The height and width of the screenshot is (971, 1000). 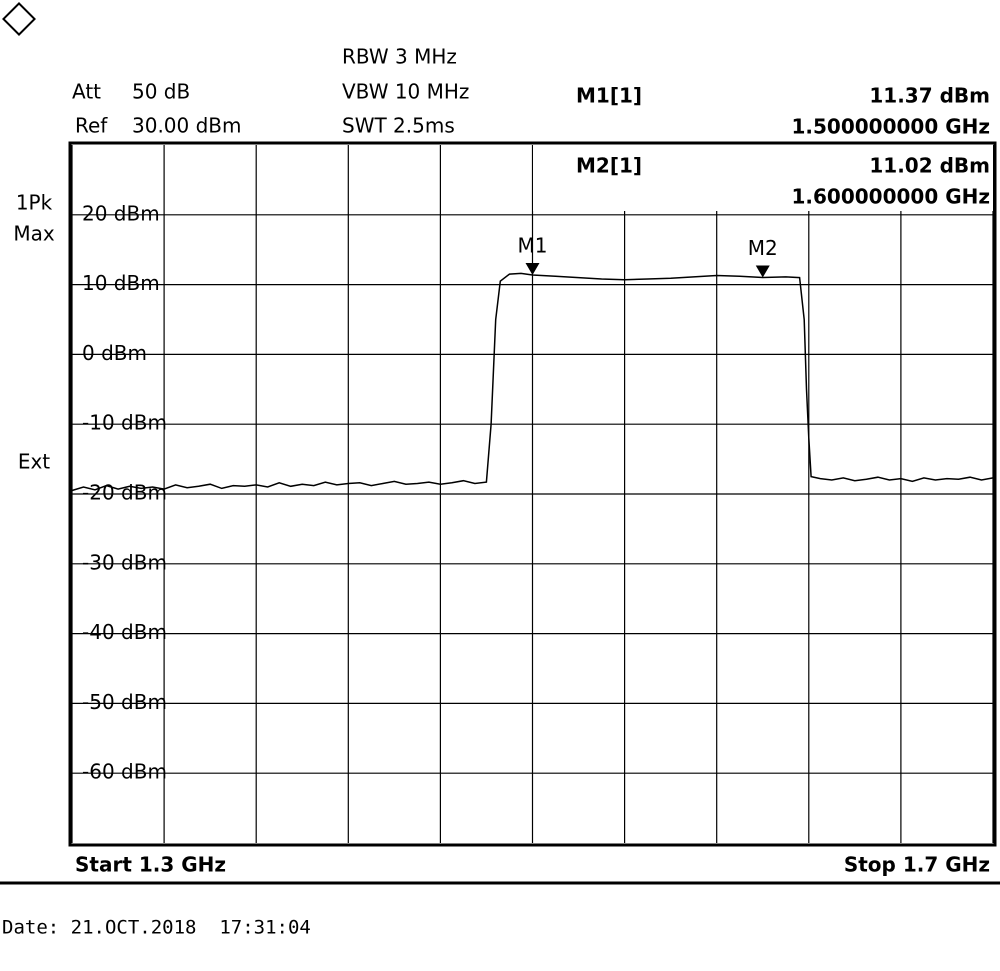 What do you see at coordinates (34, 462) in the screenshot?
I see `trigger: Ext` at bounding box center [34, 462].